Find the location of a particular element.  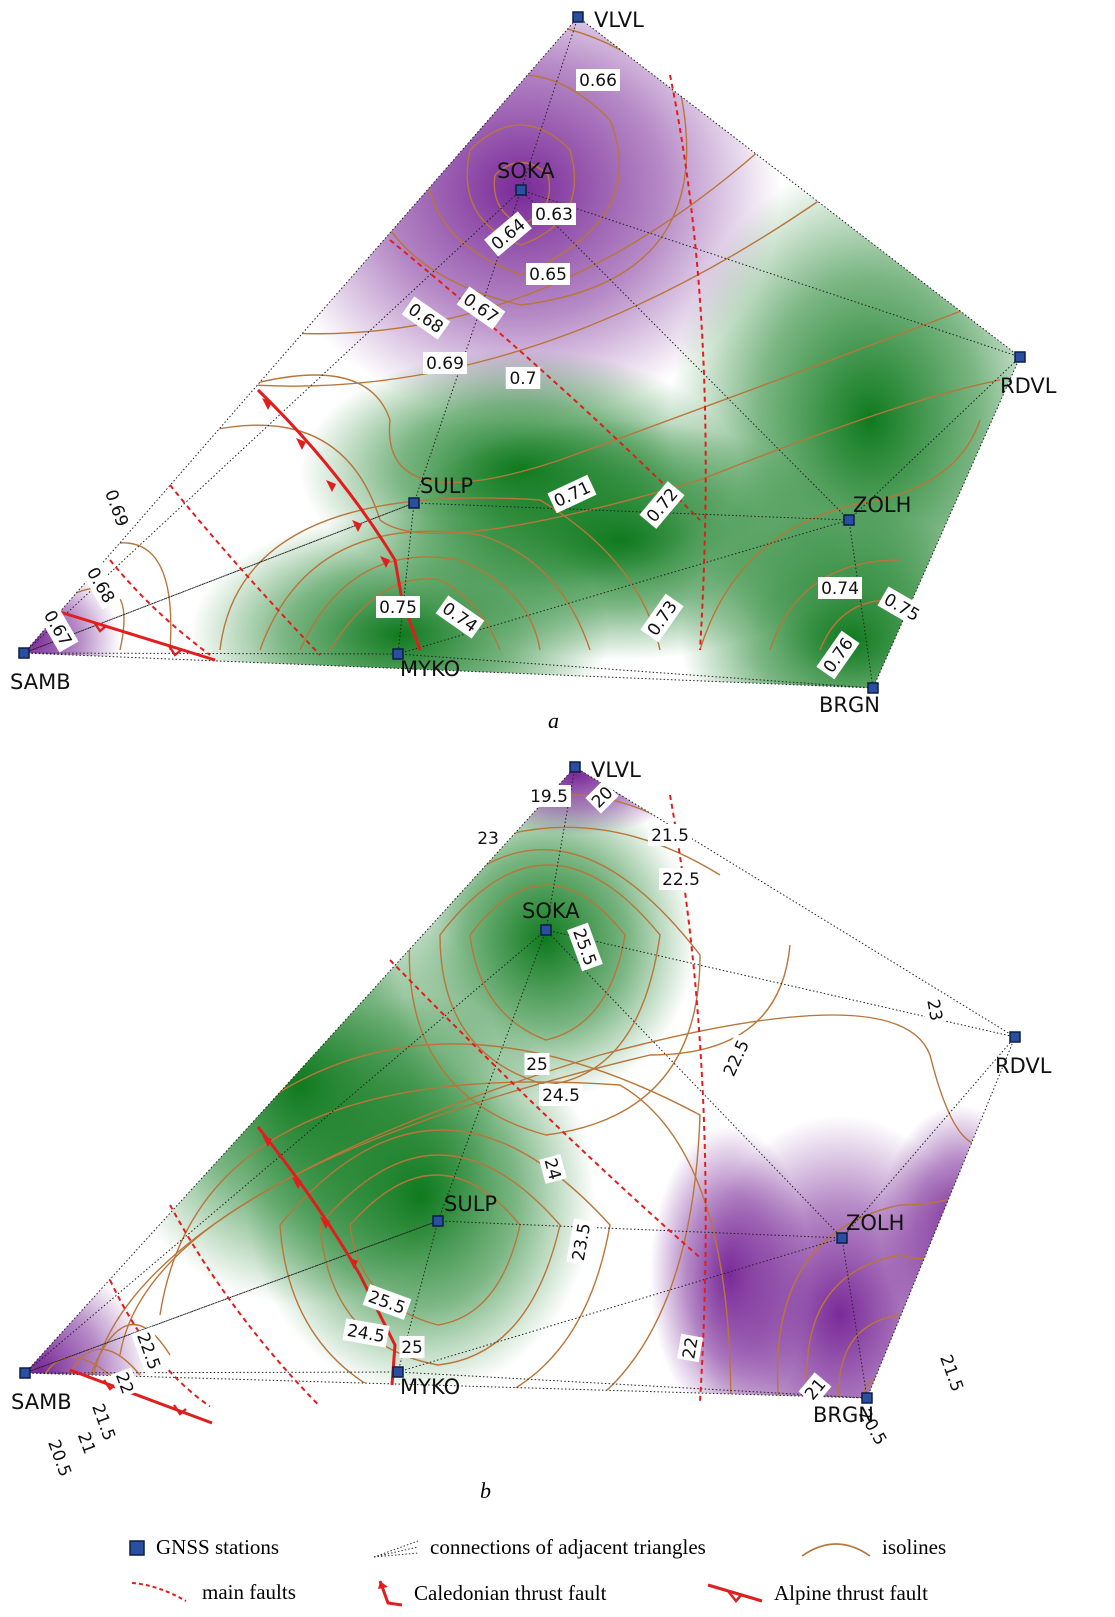

isoline-value: 0.66 is located at coordinates (598, 81).